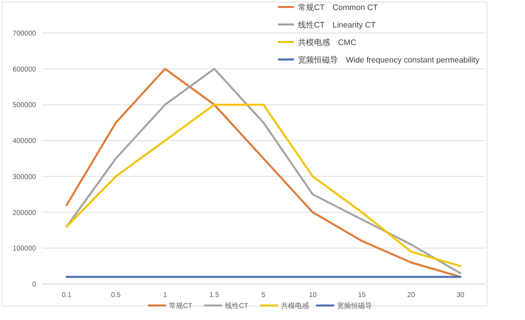 The width and height of the screenshot is (525, 320). Describe the element at coordinates (337, 25) in the screenshot. I see `text: 线性CT Linearity CT` at that location.